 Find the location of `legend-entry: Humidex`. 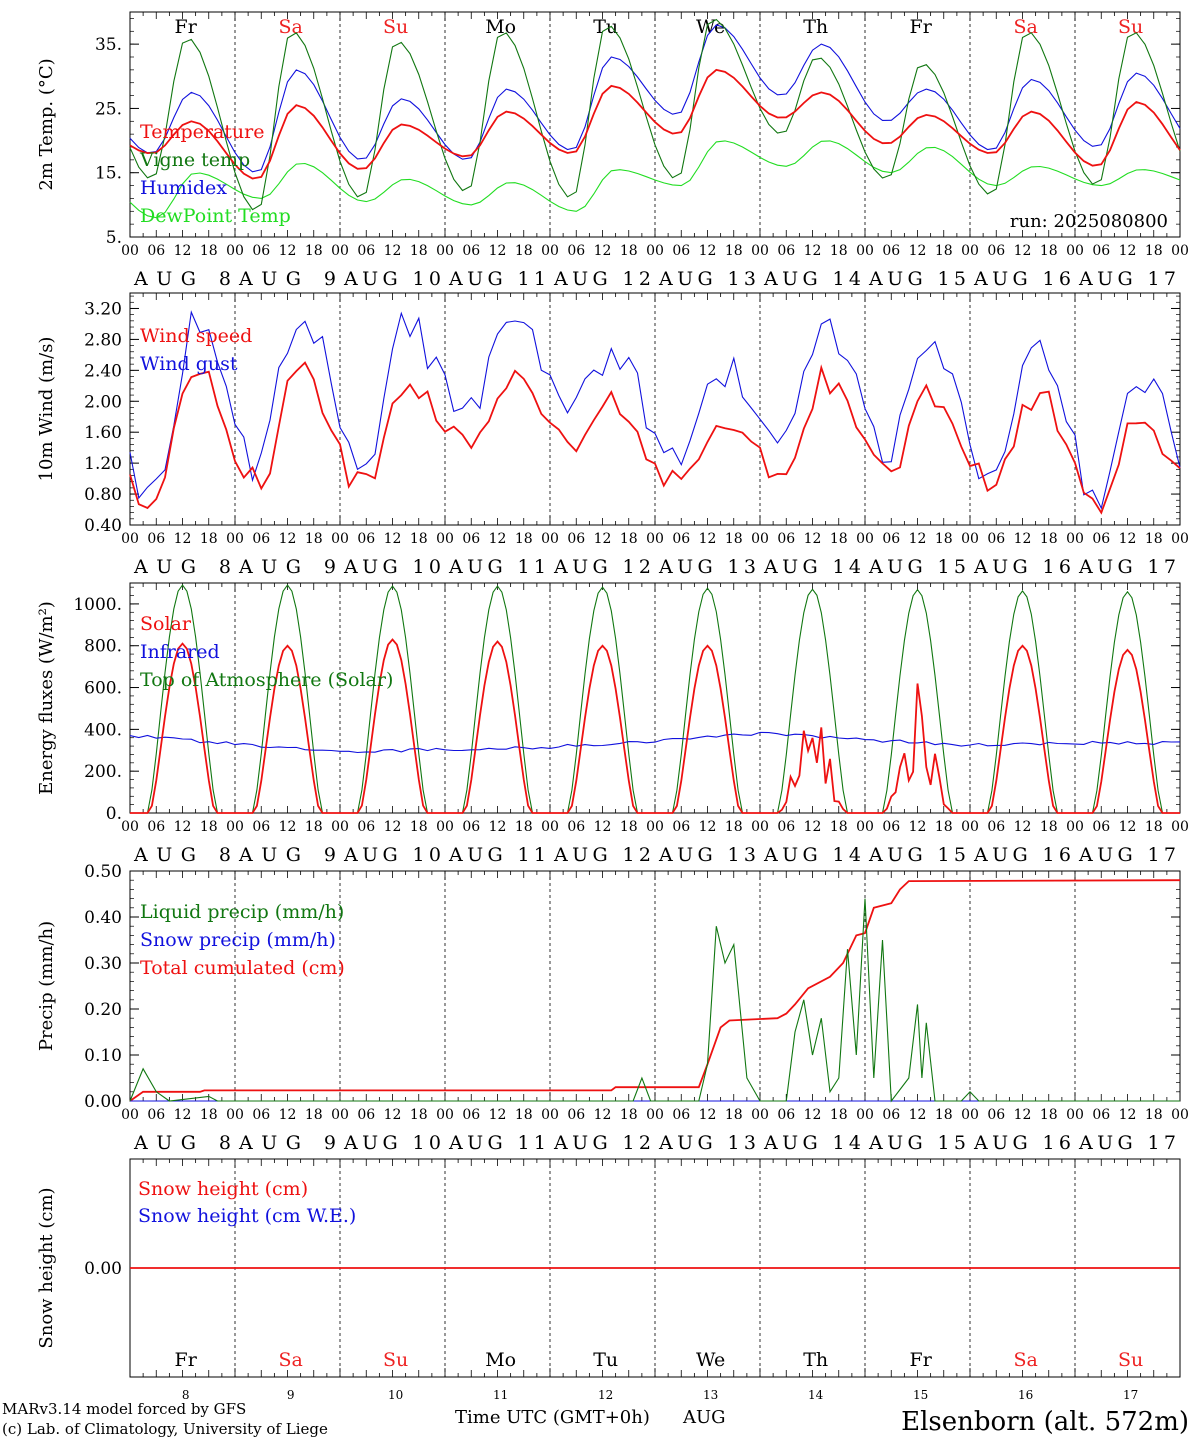

legend-entry: Humidex is located at coordinates (183, 188).